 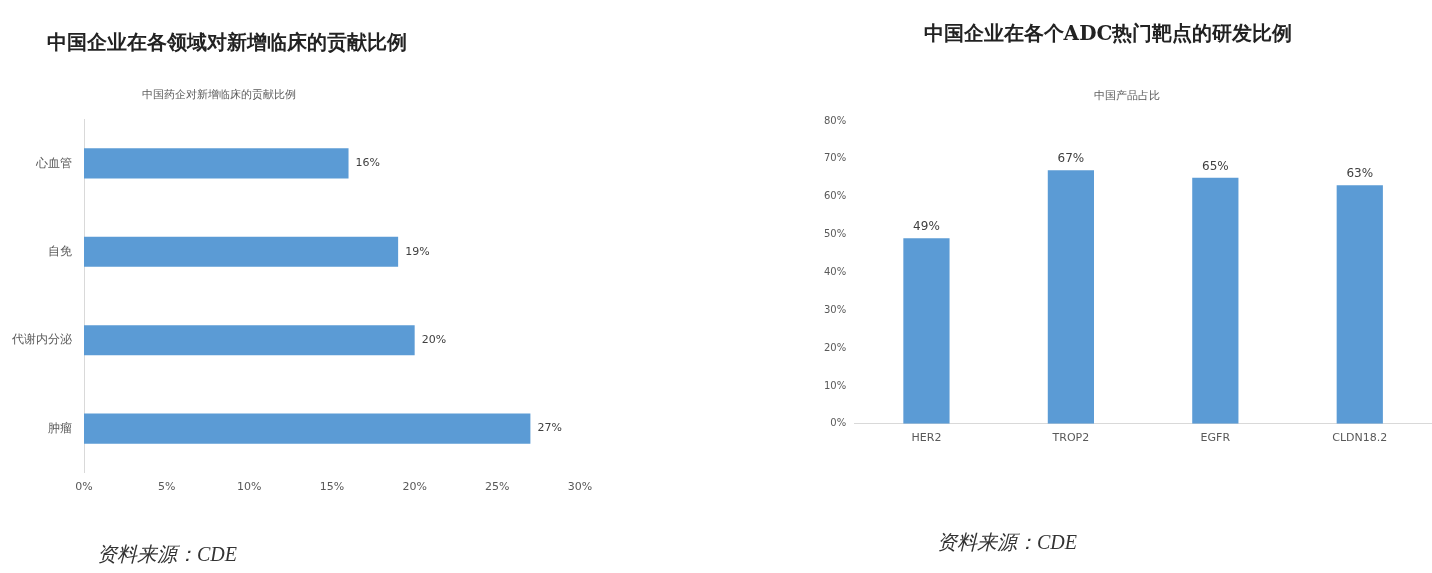 What do you see at coordinates (838, 423) in the screenshot?
I see `y-tick-label: 0%` at bounding box center [838, 423].